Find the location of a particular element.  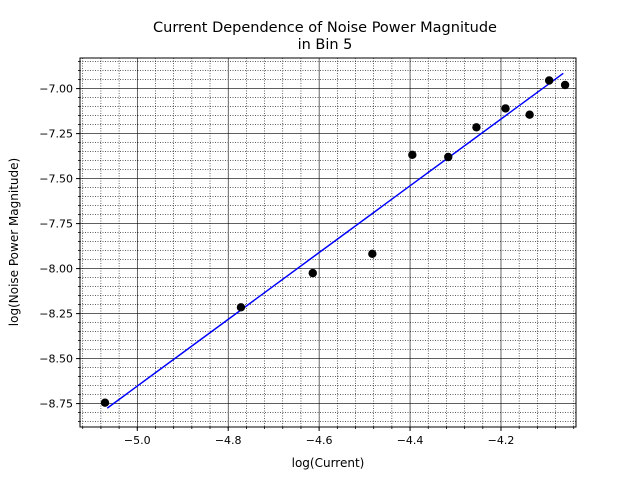

y-tick-label: −8.50 is located at coordinates (56, 359).